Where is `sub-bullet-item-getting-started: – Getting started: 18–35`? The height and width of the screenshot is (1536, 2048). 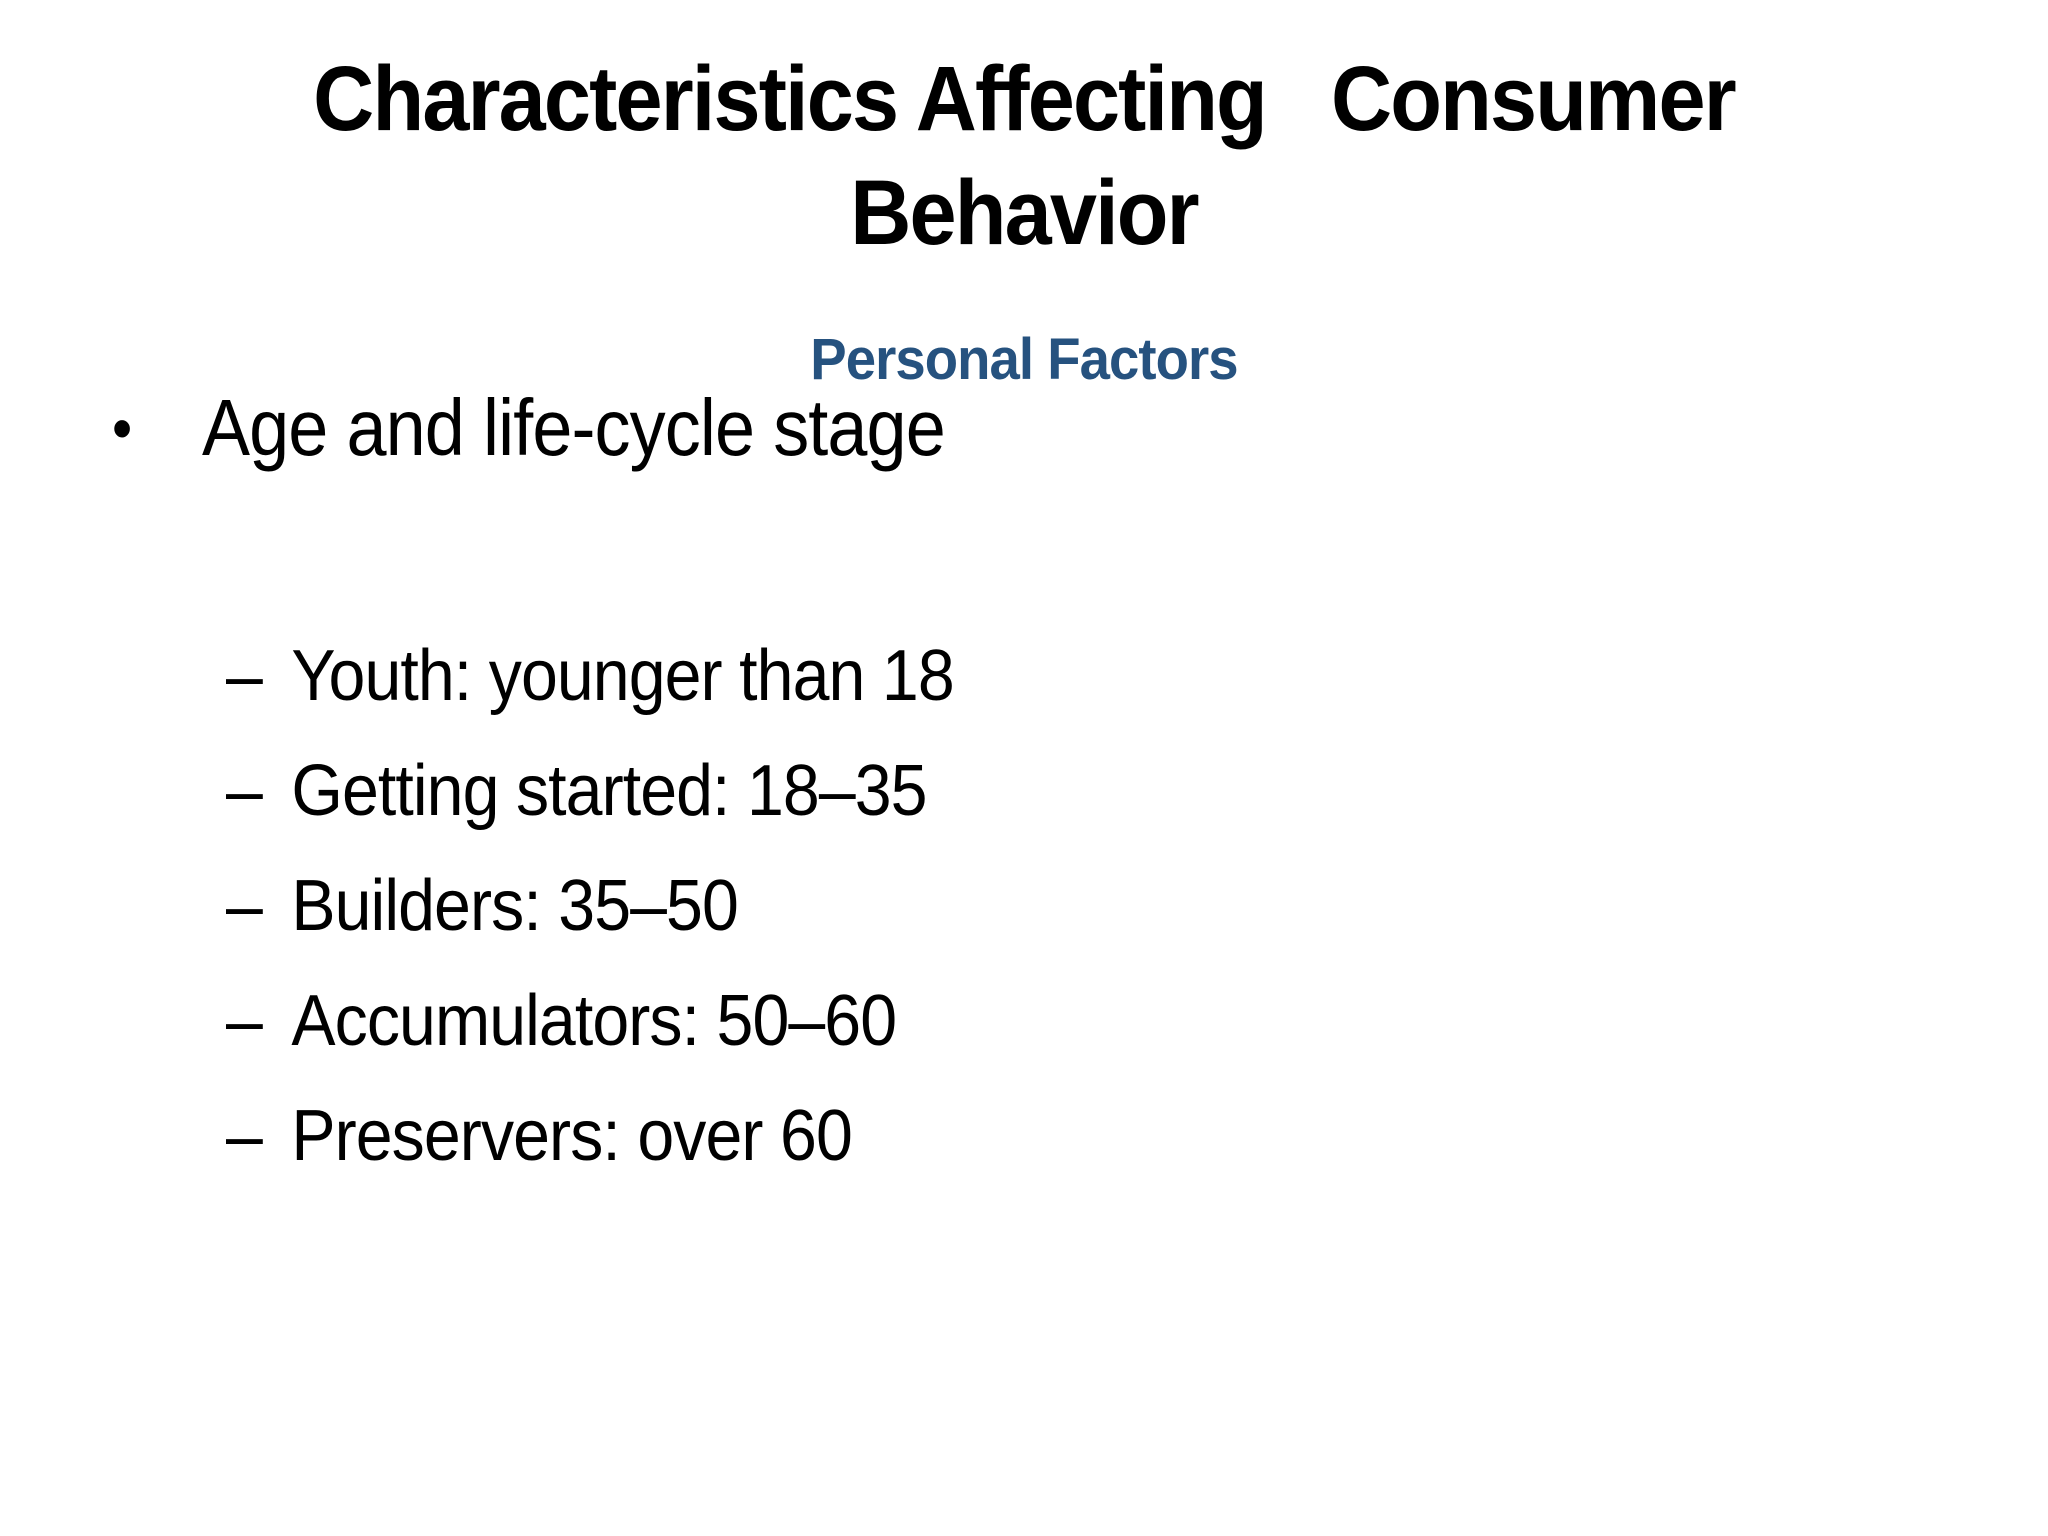
sub-bullet-item-getting-started: – Getting started: 18–35 is located at coordinates (590, 790).